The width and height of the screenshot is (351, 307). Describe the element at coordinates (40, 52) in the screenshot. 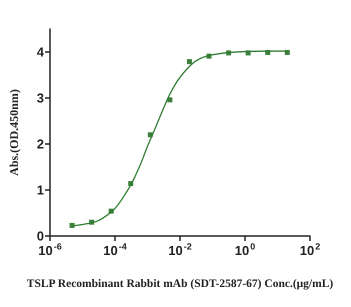

I see `y-tick-label: 4` at that location.